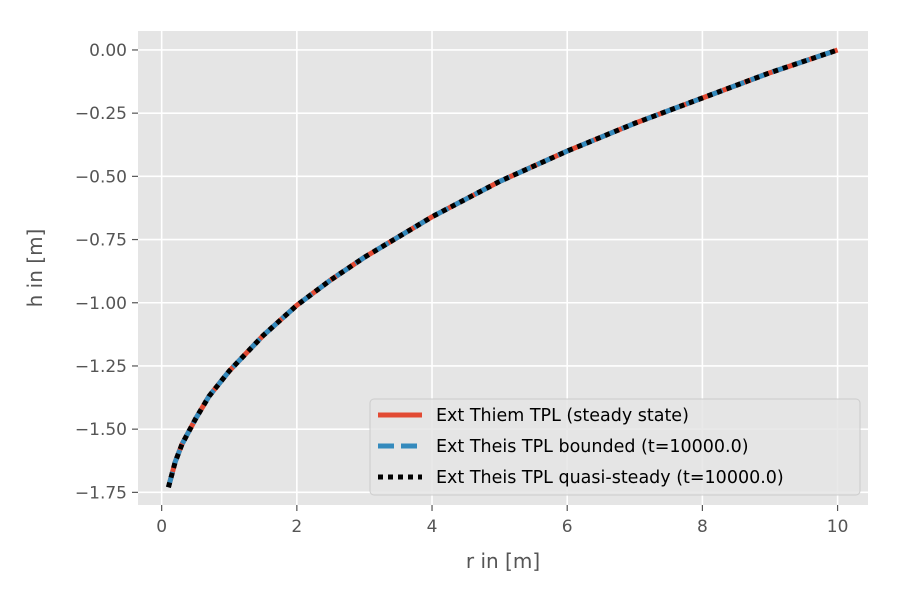 The image size is (900, 600). I want to click on x-tick-label: 10, so click(838, 527).